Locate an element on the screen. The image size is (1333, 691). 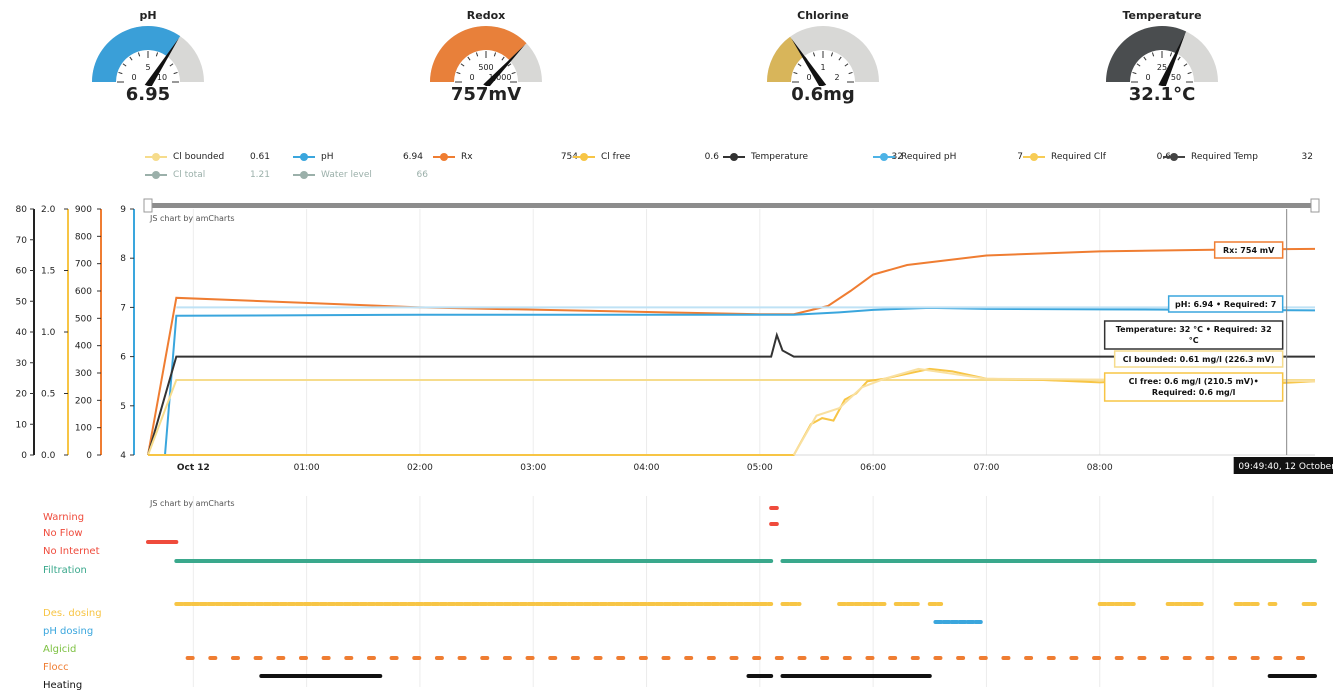
gauge-fill is located at coordinates (136, 54).